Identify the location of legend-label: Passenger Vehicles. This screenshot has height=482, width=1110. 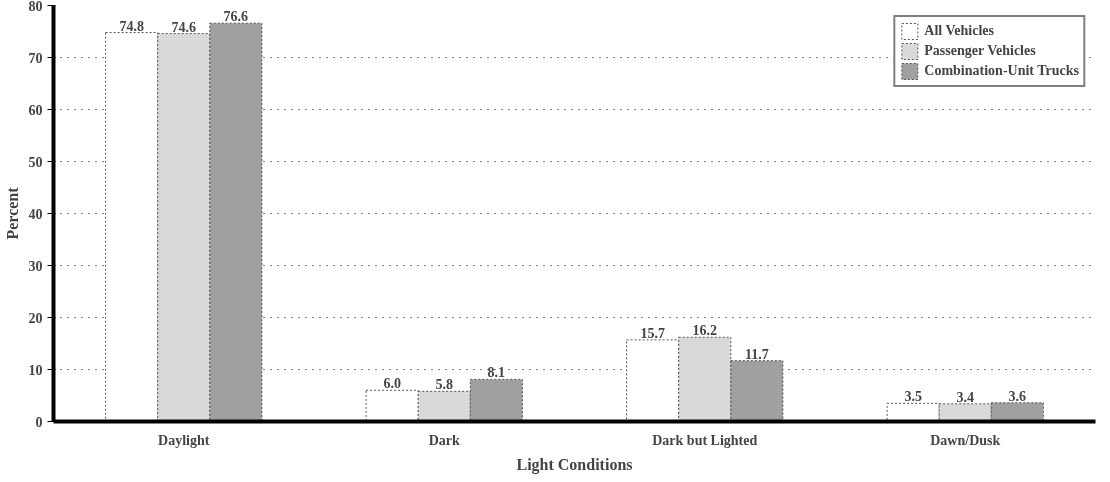
(980, 51).